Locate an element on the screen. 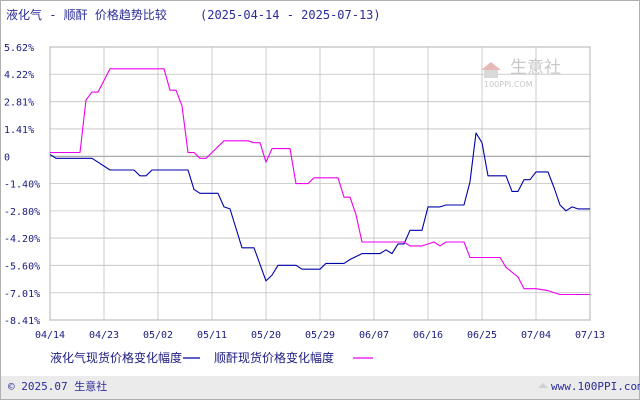 Image resolution: width=640 pixels, height=400 pixels. y-tick-label: 1.41% is located at coordinates (19, 130).